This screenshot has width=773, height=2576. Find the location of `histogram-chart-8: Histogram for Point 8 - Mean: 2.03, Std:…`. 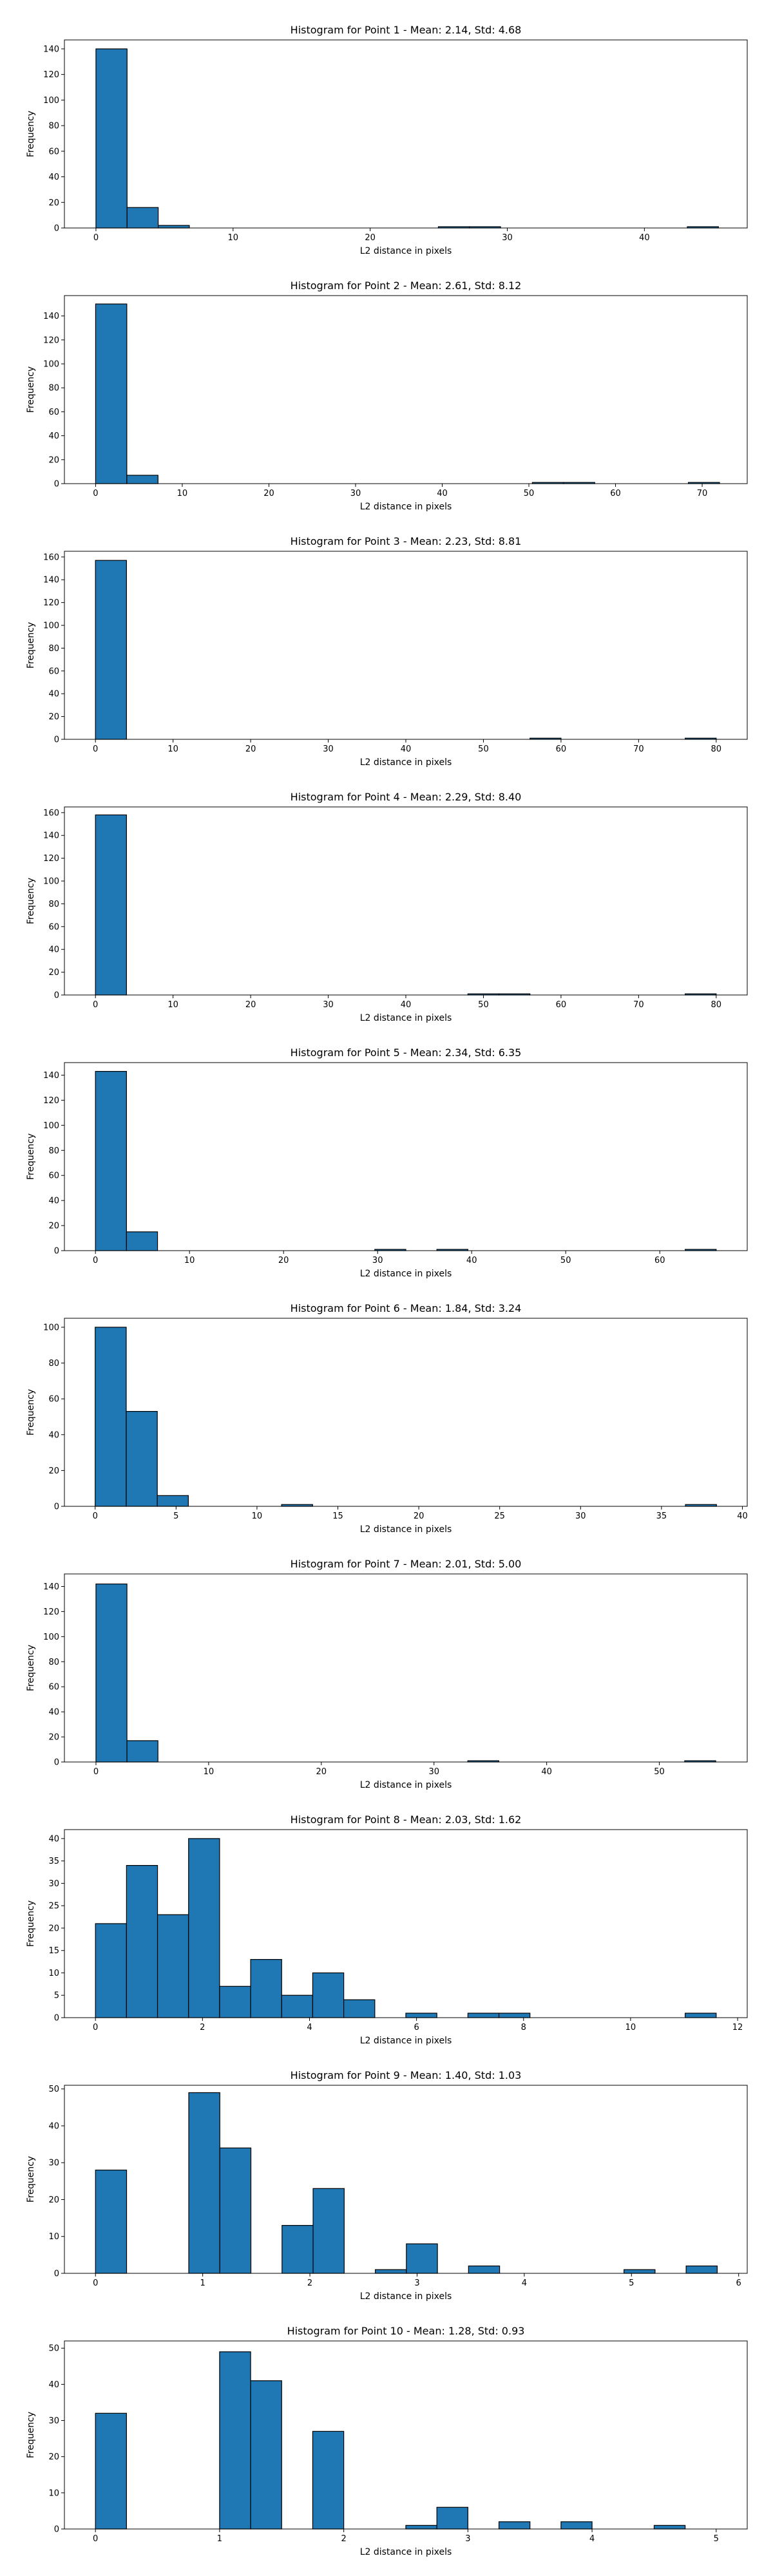

histogram-chart-8: Histogram for Point 8 - Mean: 2.03, Std:… is located at coordinates (387, 1929).